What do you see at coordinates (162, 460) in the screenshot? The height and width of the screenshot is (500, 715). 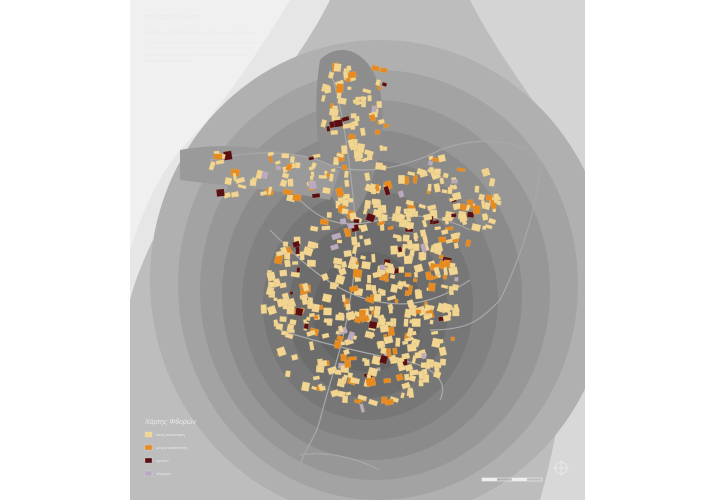 I see `legend-label: ερείπιο` at bounding box center [162, 460].